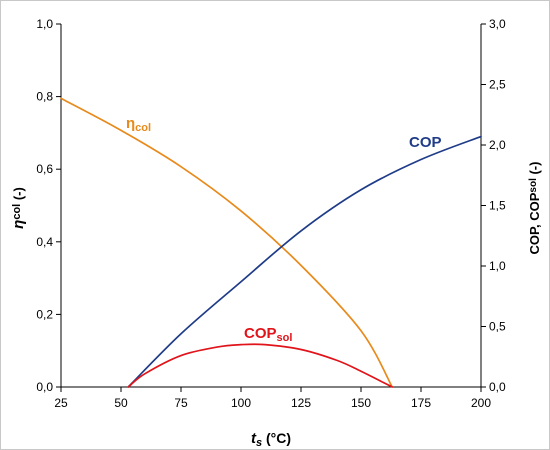 Image resolution: width=550 pixels, height=450 pixels. Describe the element at coordinates (241, 403) in the screenshot. I see `x-tick-label: 100` at that location.